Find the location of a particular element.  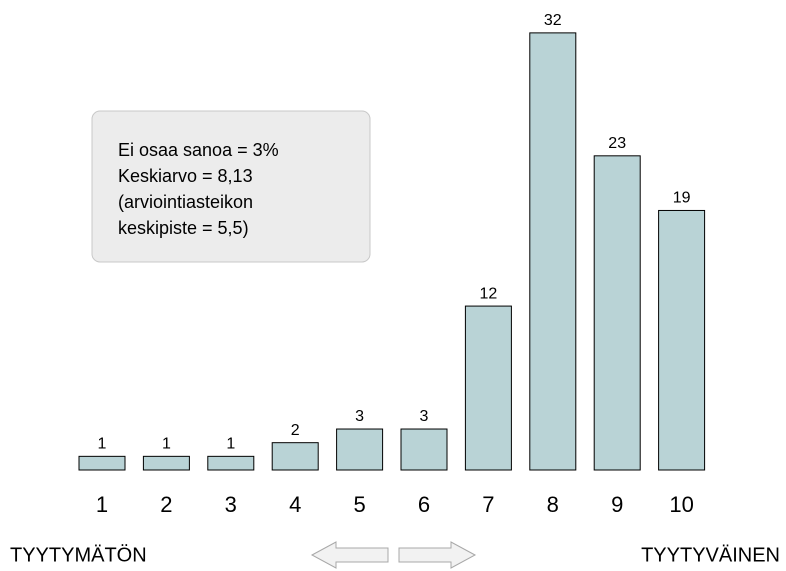

value-label: 12 is located at coordinates (489, 293).